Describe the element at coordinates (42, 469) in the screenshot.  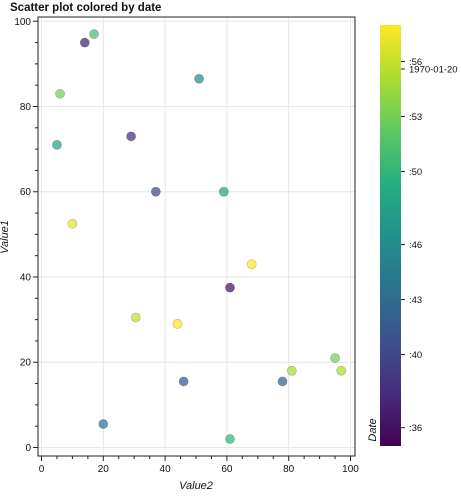
I see `x-tick-label: 0` at that location.